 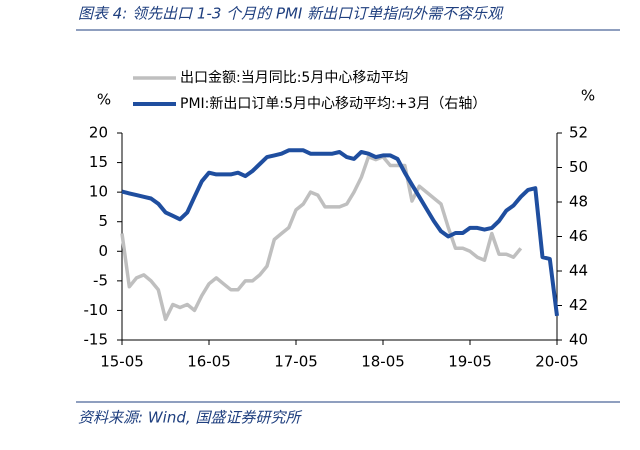 I want to click on y2-tick-label: 52, so click(x=578, y=133).